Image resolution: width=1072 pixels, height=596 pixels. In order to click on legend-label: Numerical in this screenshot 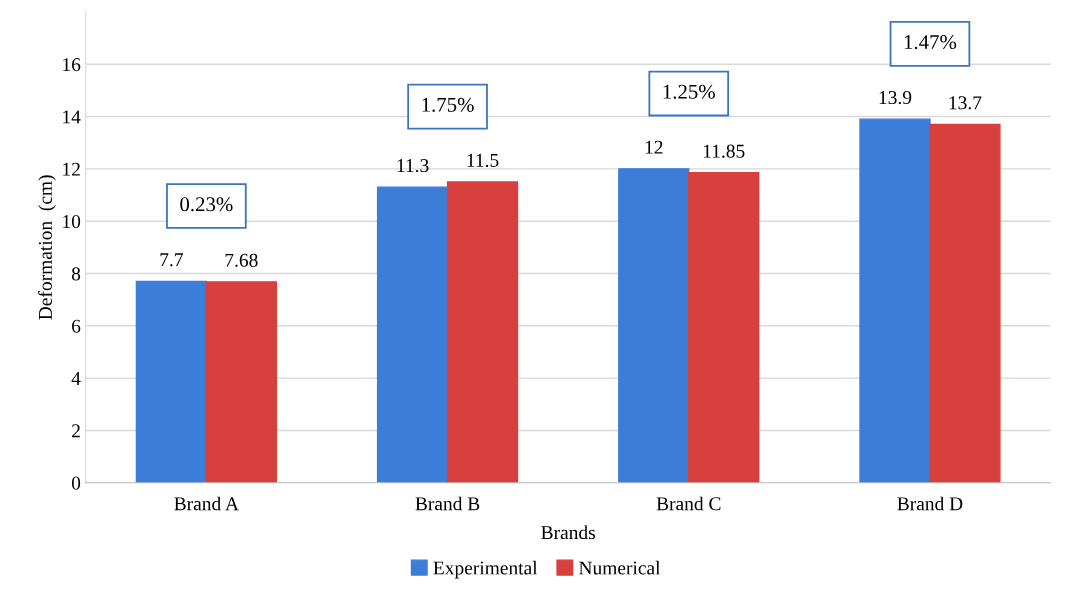, I will do `click(620, 567)`.